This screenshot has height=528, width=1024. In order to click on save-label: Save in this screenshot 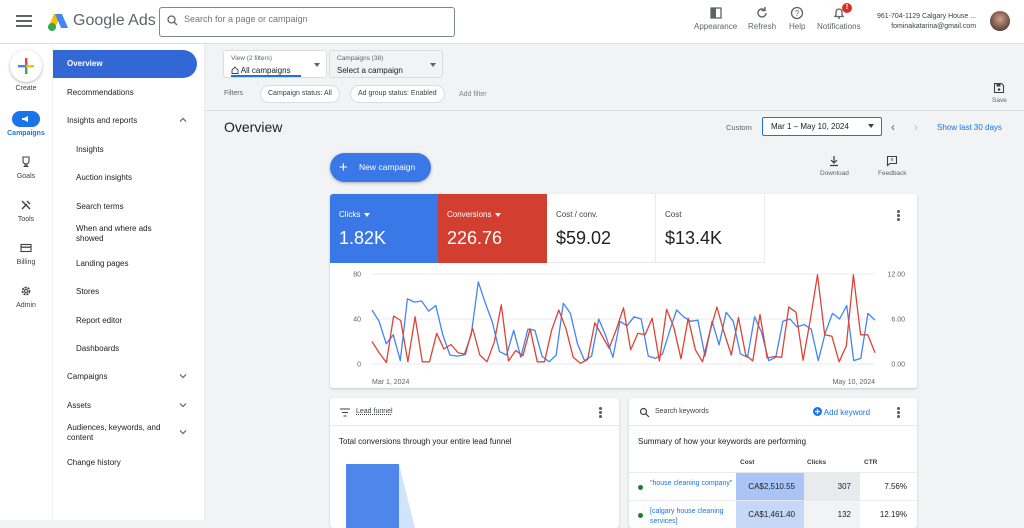, I will do `click(999, 100)`.